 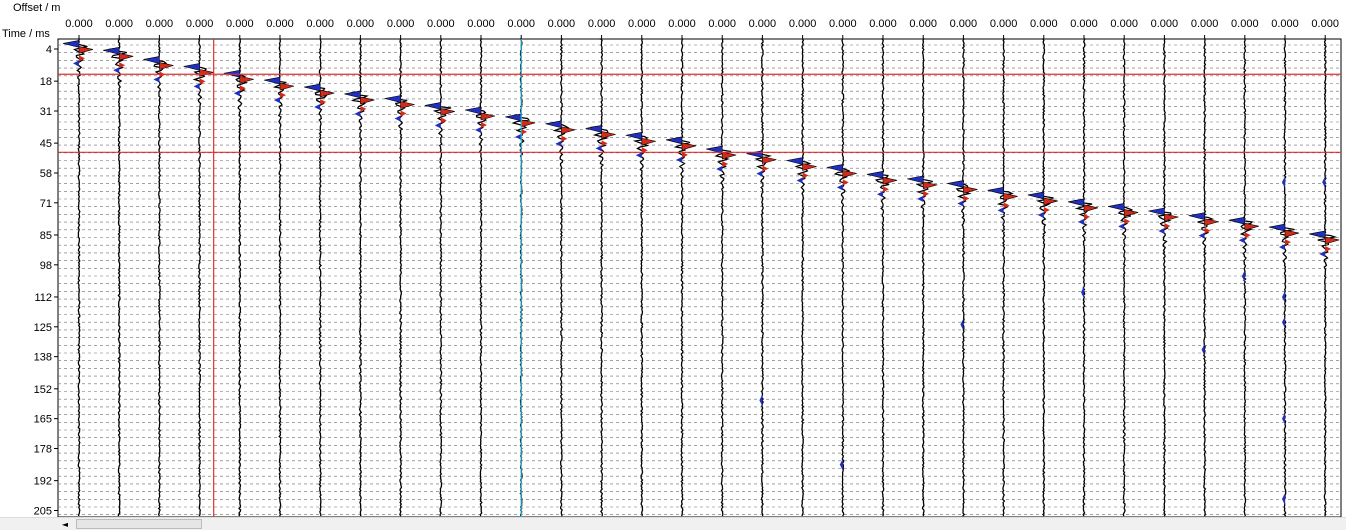 I want to click on y-tick-label: 178, so click(x=43, y=450).